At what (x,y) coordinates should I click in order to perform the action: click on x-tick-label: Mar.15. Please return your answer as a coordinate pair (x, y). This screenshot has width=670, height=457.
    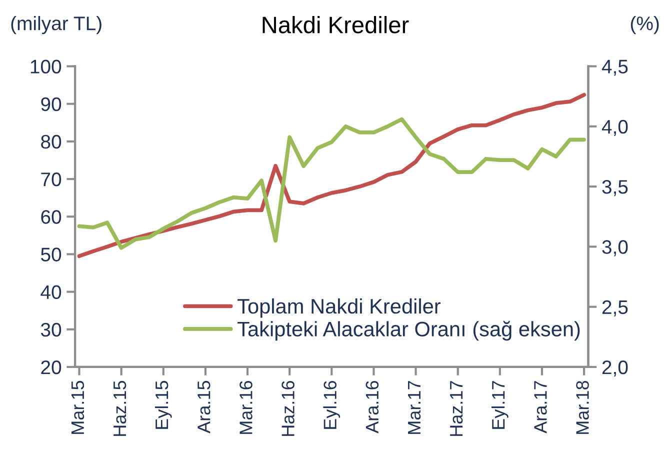
    Looking at the image, I should click on (77, 407).